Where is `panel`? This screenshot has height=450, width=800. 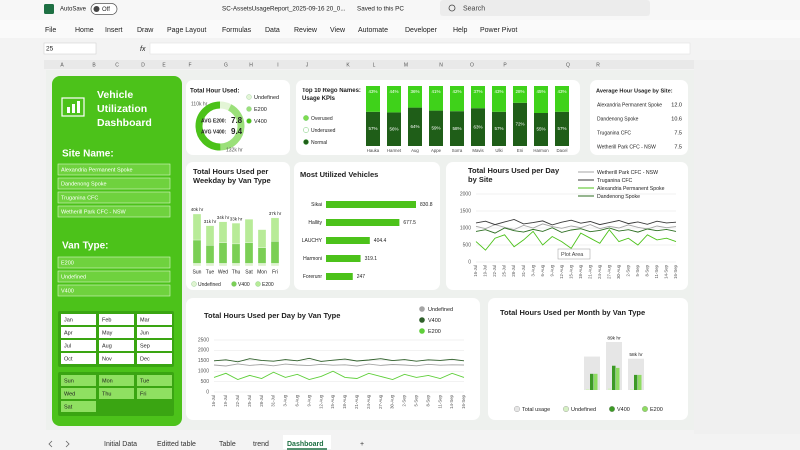
panel is located at coordinates (333, 359).